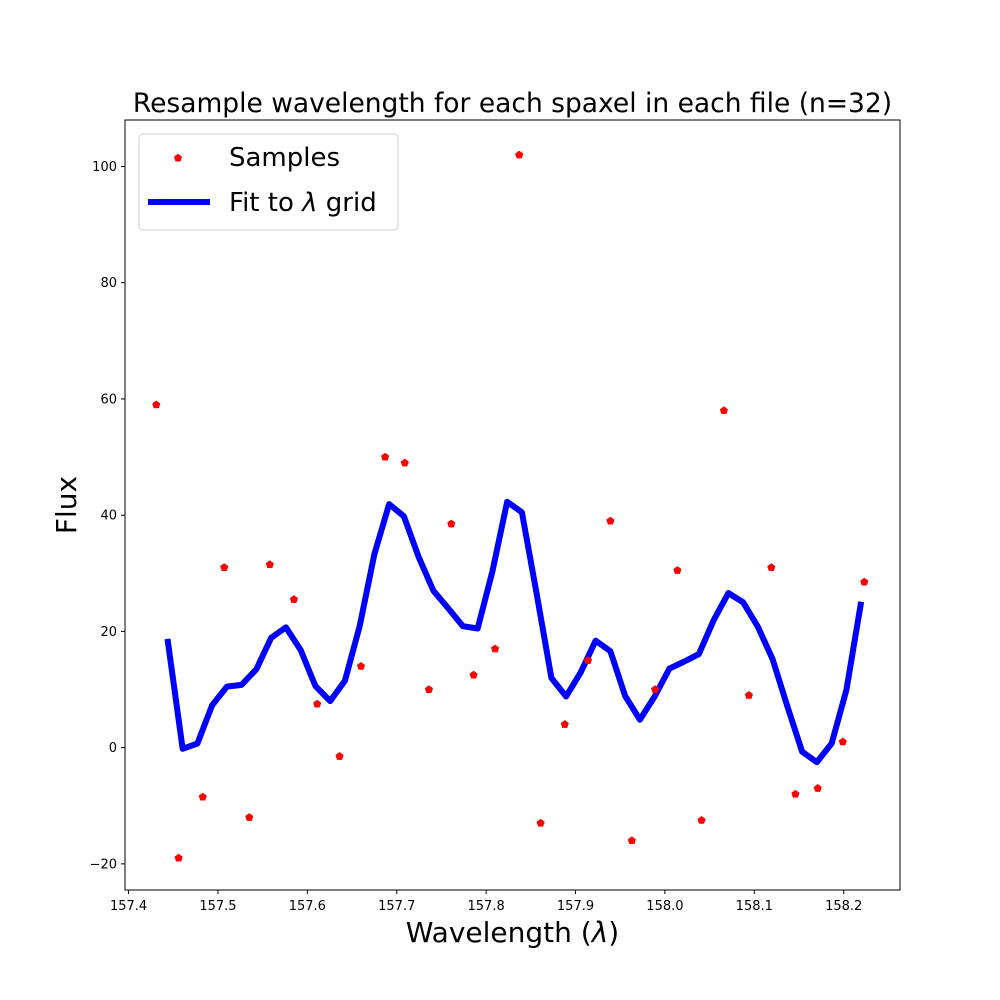 This screenshot has width=1000, height=1000. Describe the element at coordinates (303, 203) in the screenshot. I see `legend-fit-label: Fit to λ grid` at that location.